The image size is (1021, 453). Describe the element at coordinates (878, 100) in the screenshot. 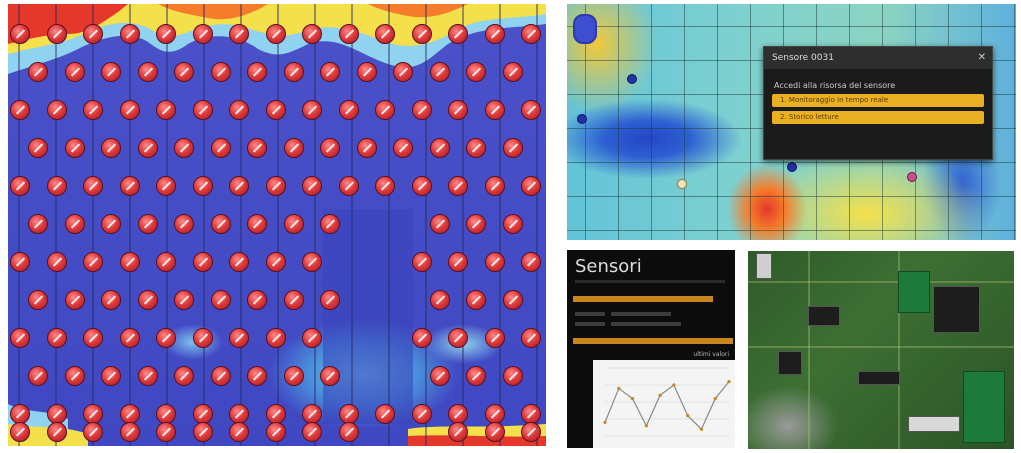

I see `popup-option-realtime: 1. Monitoraggio in tempo reale` at that location.